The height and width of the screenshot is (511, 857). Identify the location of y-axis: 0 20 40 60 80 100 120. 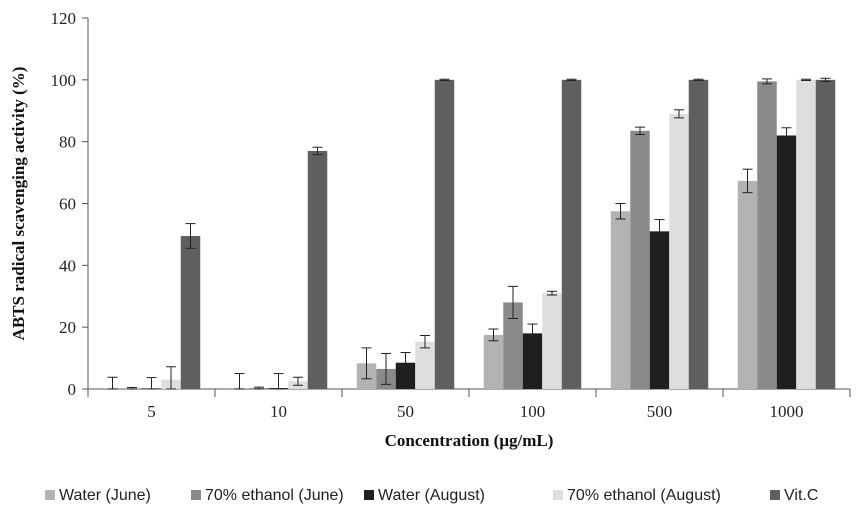
(70, 204).